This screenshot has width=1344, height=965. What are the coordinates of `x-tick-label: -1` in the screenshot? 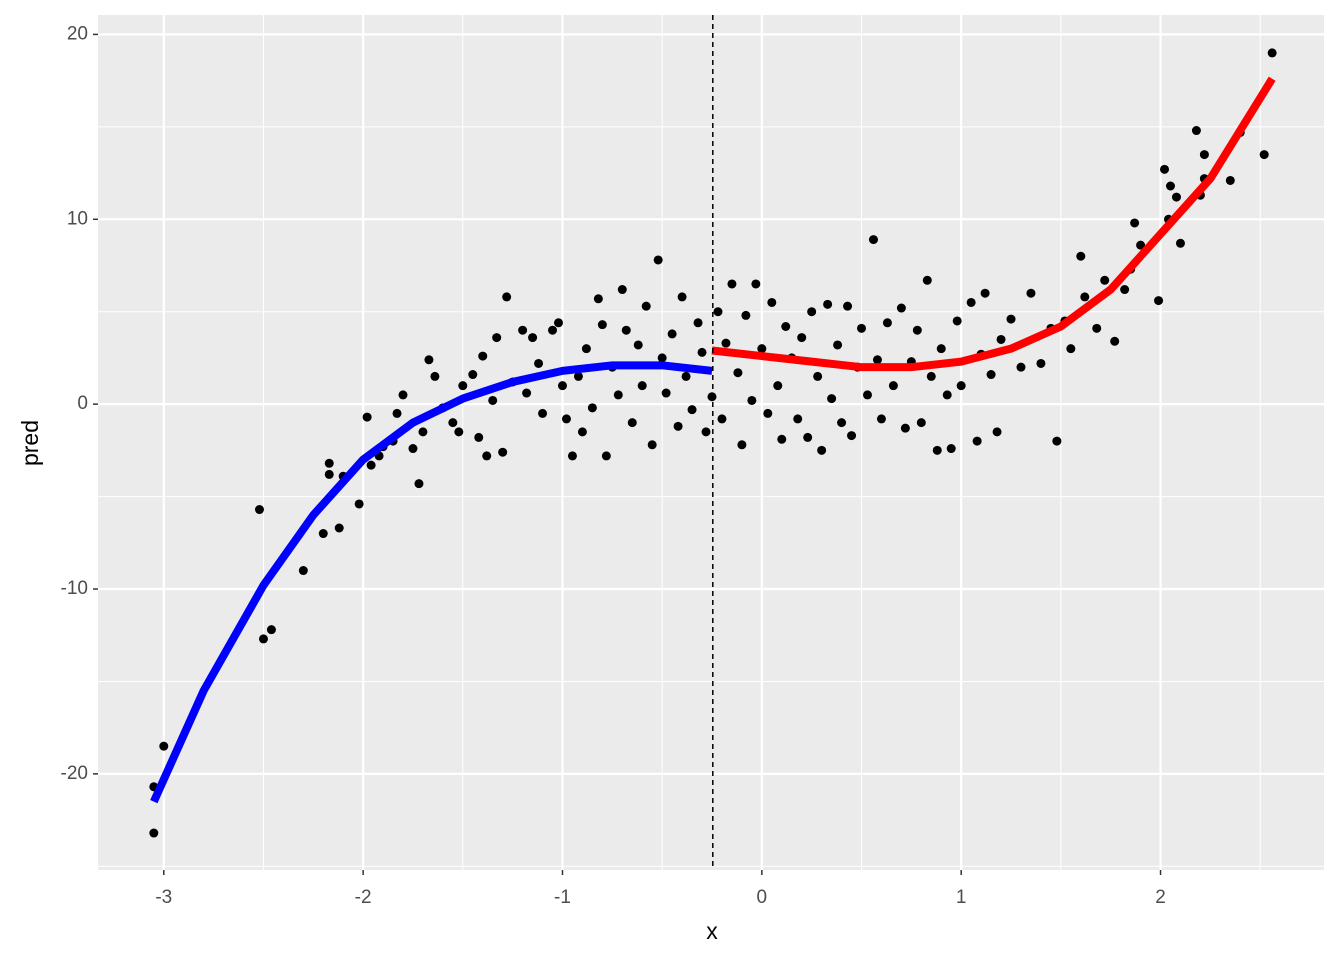 It's located at (562, 897).